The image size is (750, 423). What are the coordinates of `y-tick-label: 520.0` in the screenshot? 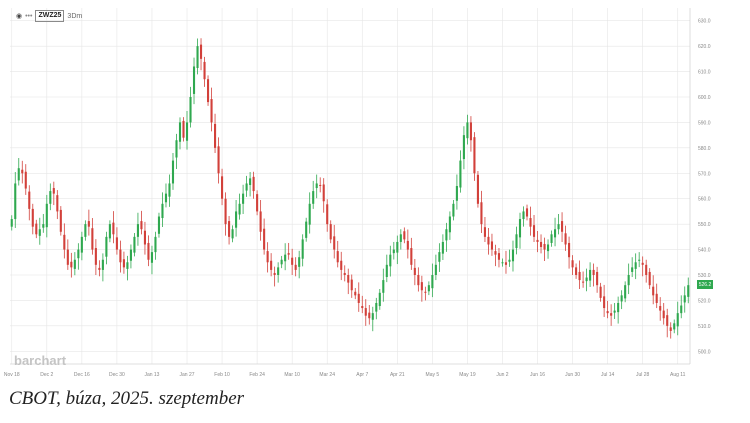 It's located at (704, 301).